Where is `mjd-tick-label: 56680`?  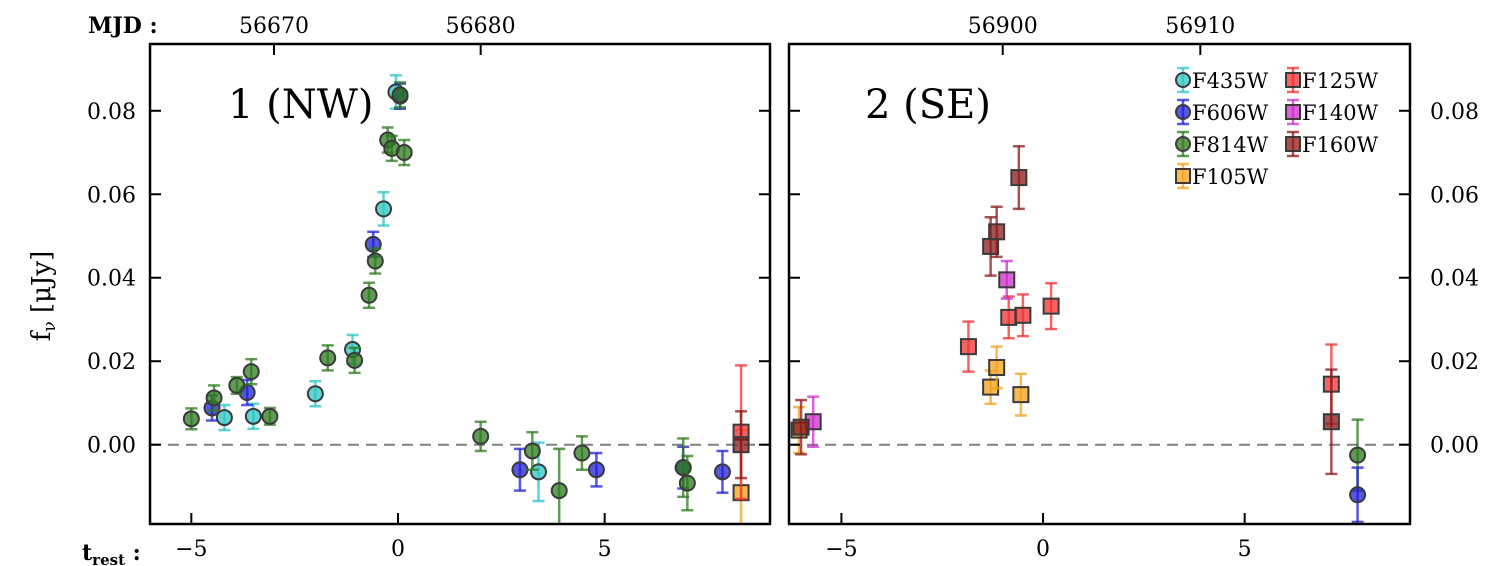
mjd-tick-label: 56680 is located at coordinates (481, 26).